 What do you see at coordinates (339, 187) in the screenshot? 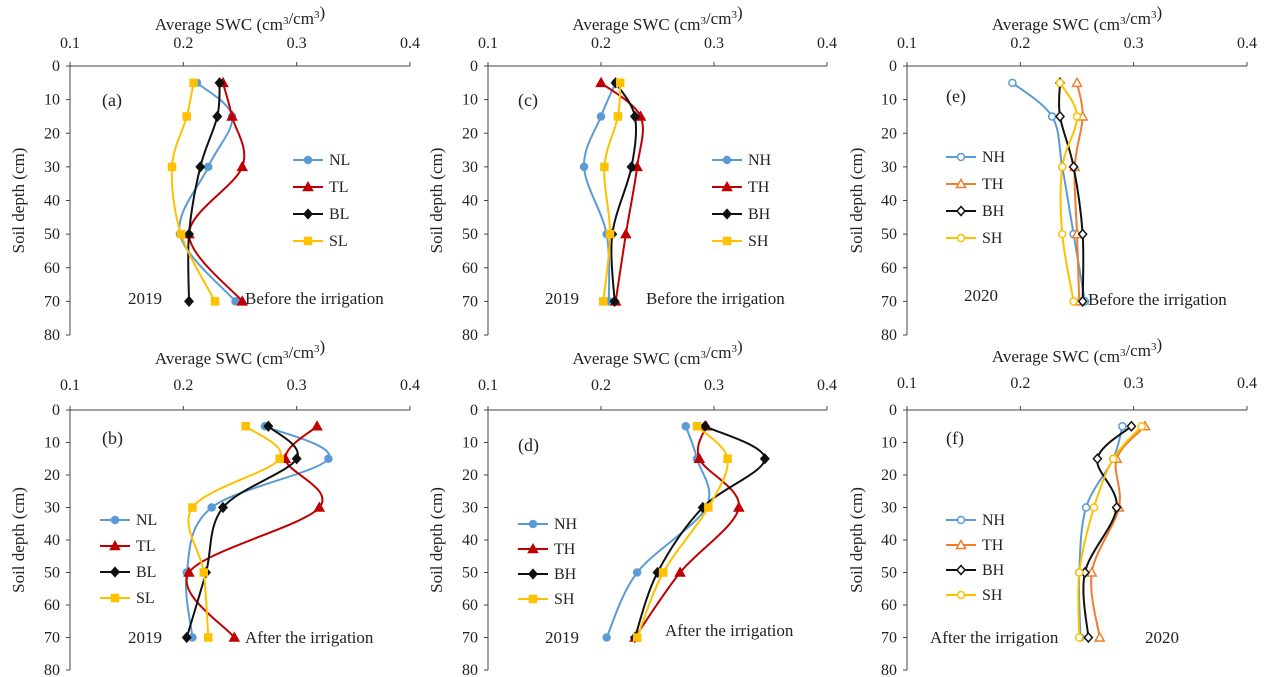
I see `legend-label-tl: TL` at bounding box center [339, 187].